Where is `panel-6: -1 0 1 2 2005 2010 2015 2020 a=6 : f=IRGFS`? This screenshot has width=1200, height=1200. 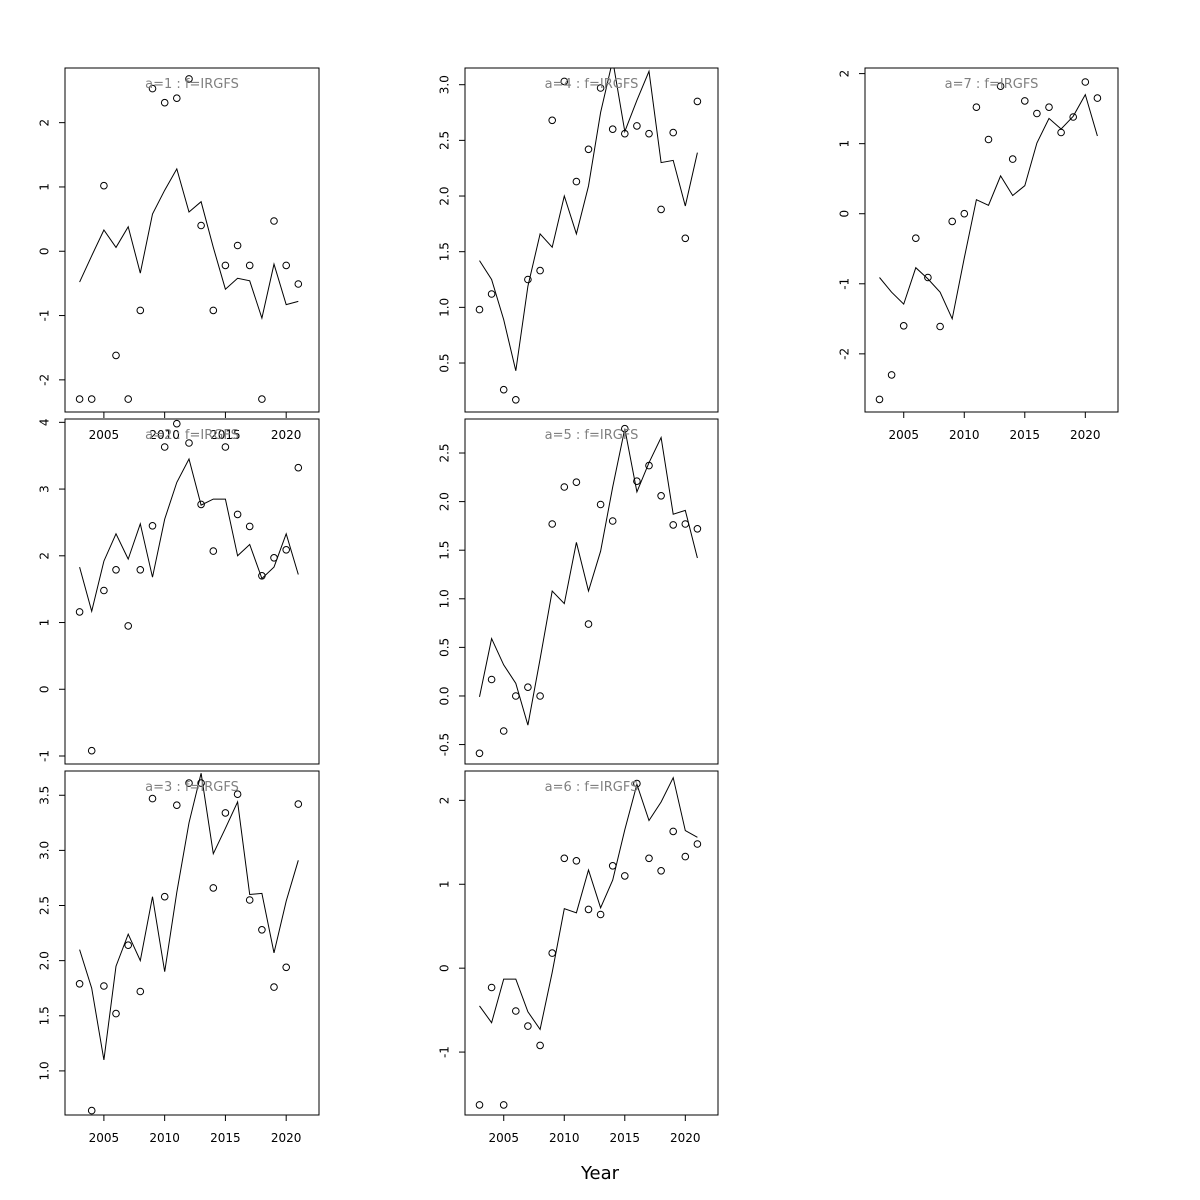 panel-6: -1 0 1 2 2005 2010 2015 2020 a=6 : f=IRGFS is located at coordinates (578, 957).